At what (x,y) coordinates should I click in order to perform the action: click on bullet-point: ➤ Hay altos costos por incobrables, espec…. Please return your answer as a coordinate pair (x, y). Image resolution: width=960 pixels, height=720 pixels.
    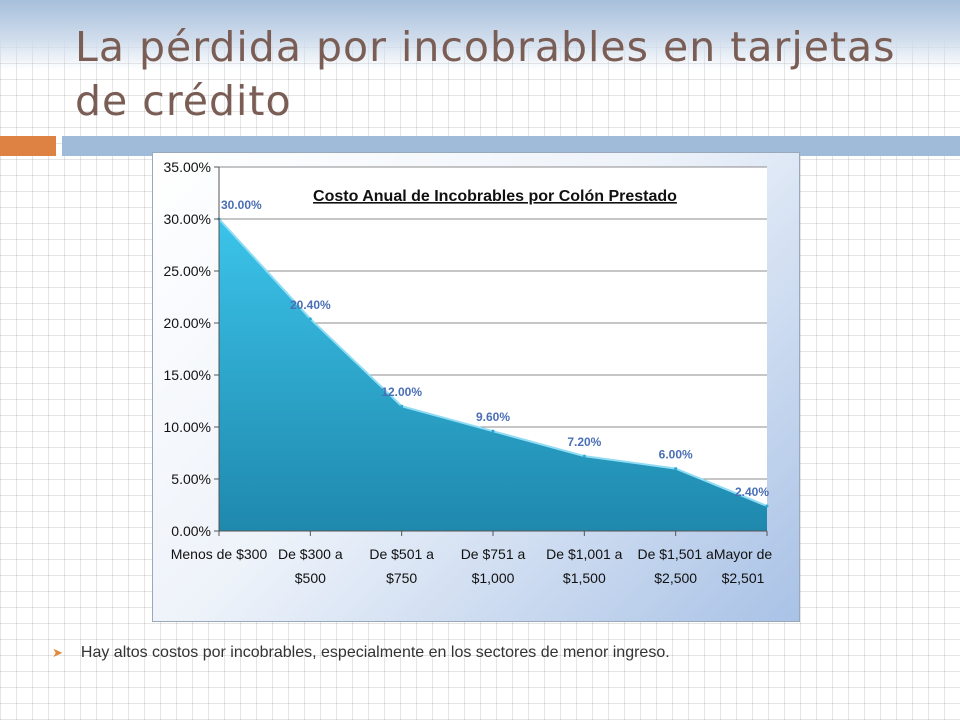
    Looking at the image, I should click on (361, 653).